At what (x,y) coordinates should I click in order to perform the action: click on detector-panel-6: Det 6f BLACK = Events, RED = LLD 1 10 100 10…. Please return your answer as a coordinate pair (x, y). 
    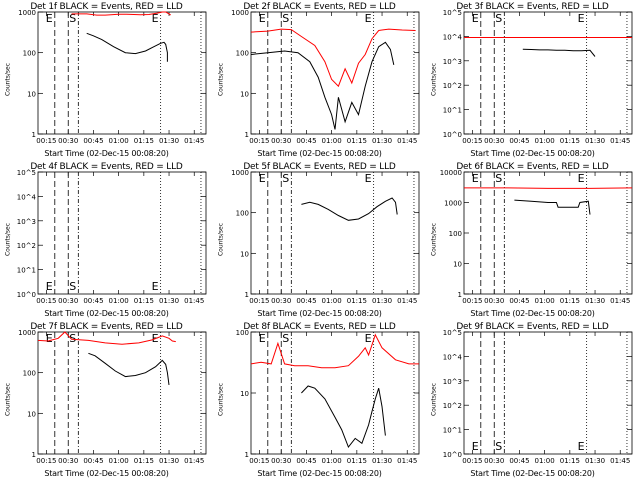
    Looking at the image, I should click on (532, 240).